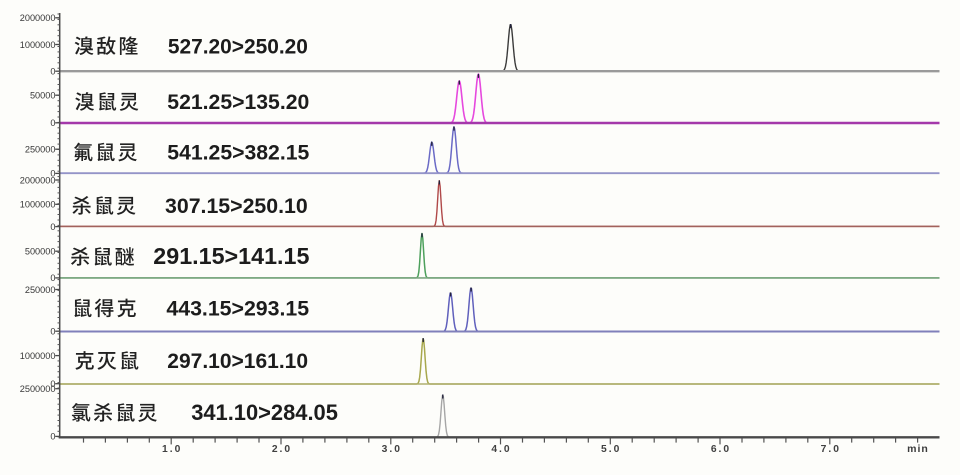  What do you see at coordinates (43, 96) in the screenshot?
I see `svg-text: 50000` at bounding box center [43, 96].